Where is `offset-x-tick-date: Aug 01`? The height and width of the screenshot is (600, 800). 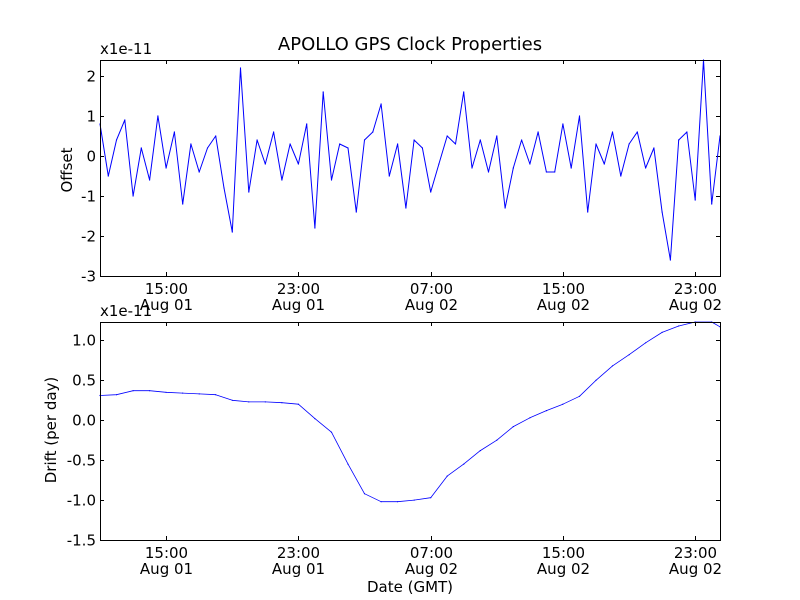
offset-x-tick-date: Aug 01 is located at coordinates (298, 305).